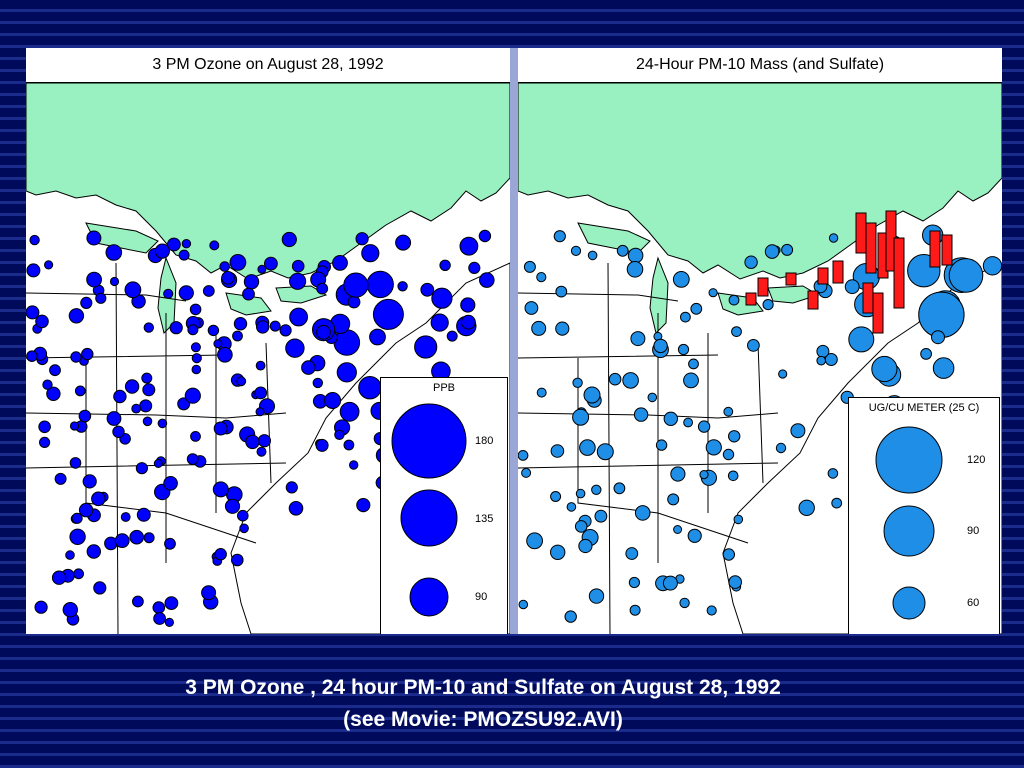 The width and height of the screenshot is (1024, 768). Describe the element at coordinates (973, 531) in the screenshot. I see `pm10-legend-value-medium: 90` at that location.